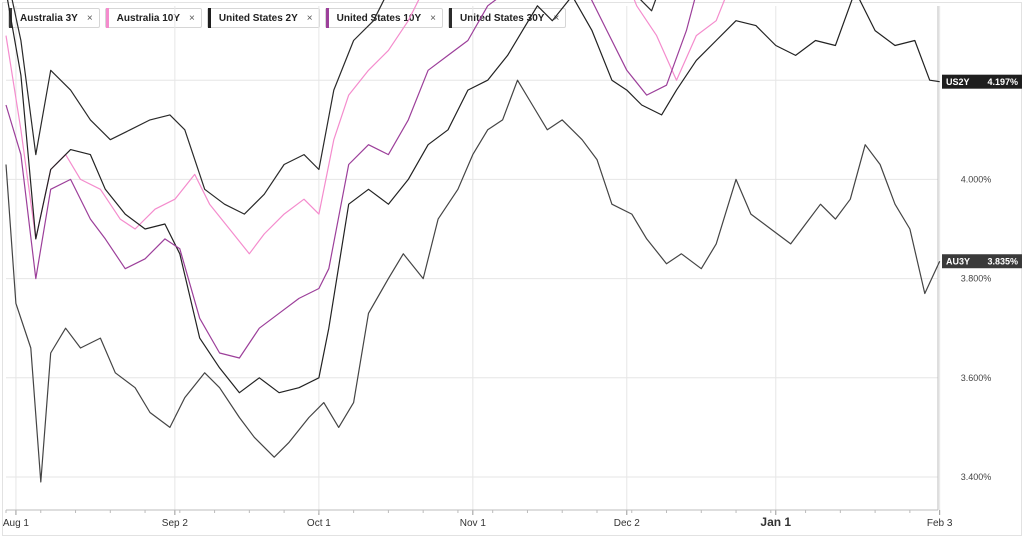  Describe the element at coordinates (258, 18) in the screenshot. I see `legend-label: United States 2Y` at that location.